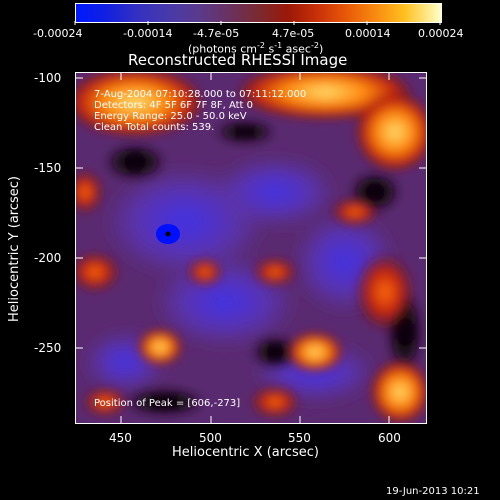 The width and height of the screenshot is (500, 500). I want to click on x-axis-label: Heliocentric X (arcsec), so click(245, 452).